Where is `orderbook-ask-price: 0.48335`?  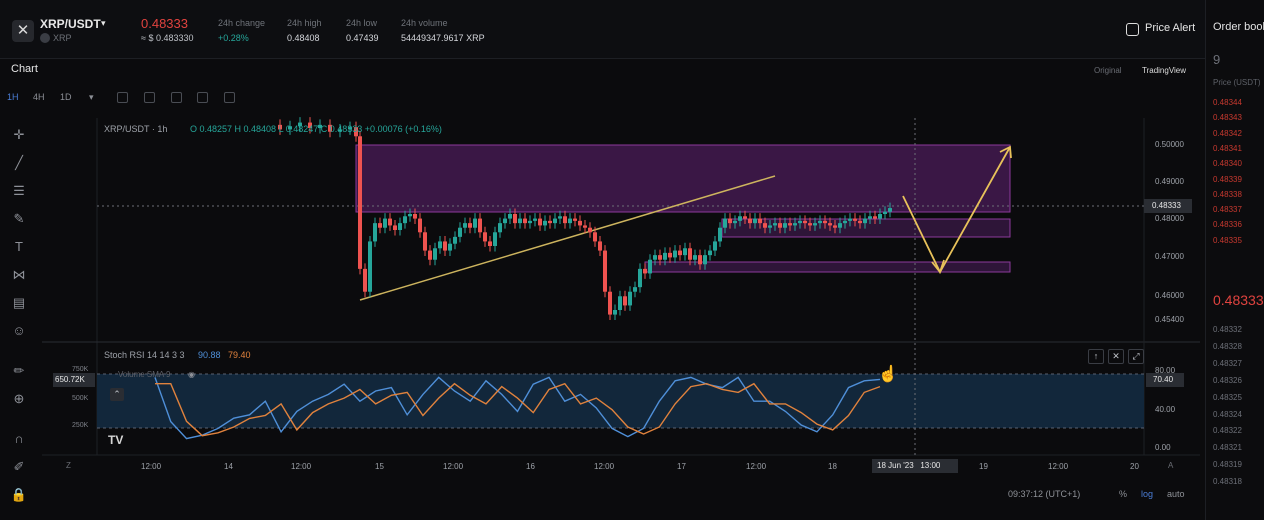 orderbook-ask-price: 0.48335 is located at coordinates (1227, 240).